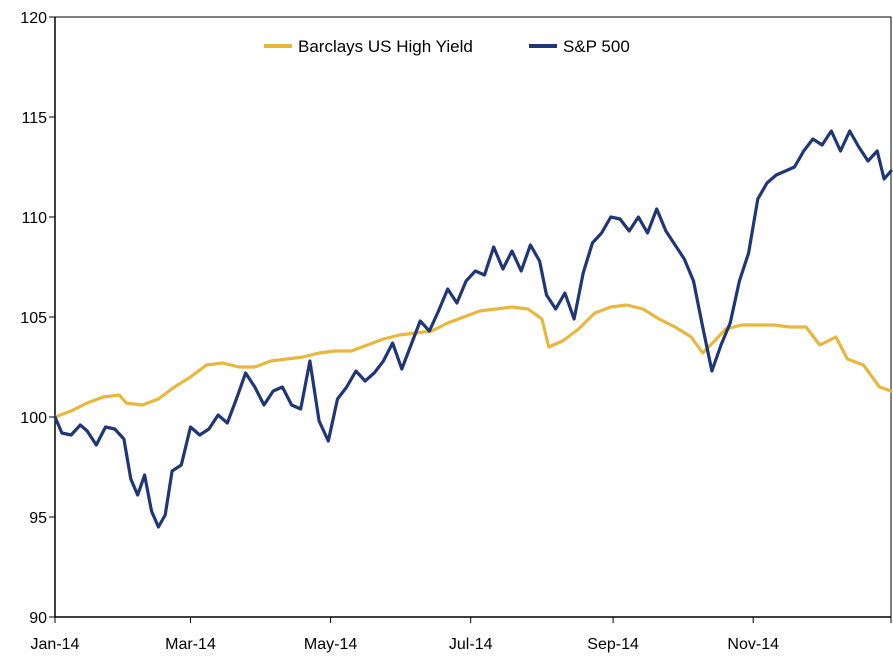 The height and width of the screenshot is (660, 893). I want to click on x-axis-ticks: Jan-14 Mar-14 May-14 Jul-14 Sep-14 Nov-14, so click(461, 635).